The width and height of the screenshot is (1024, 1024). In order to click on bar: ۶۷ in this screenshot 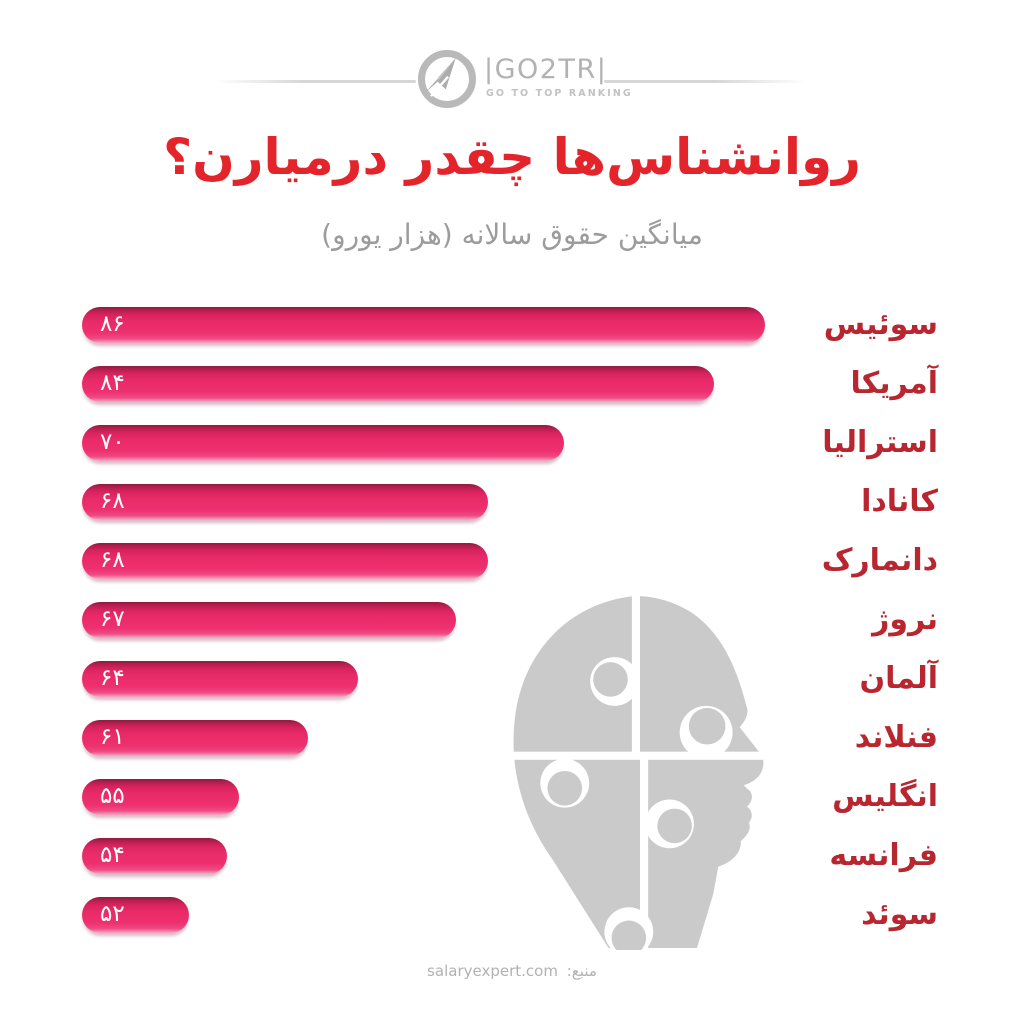, I will do `click(269, 620)`.